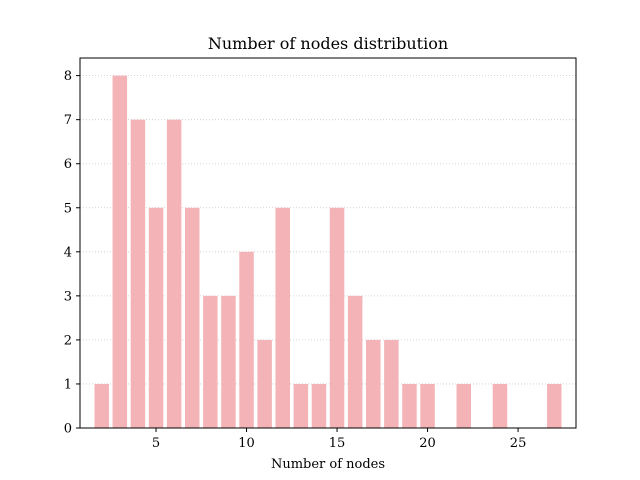 The image size is (640, 480). What do you see at coordinates (68, 76) in the screenshot?
I see `y-tick-label: 8` at bounding box center [68, 76].